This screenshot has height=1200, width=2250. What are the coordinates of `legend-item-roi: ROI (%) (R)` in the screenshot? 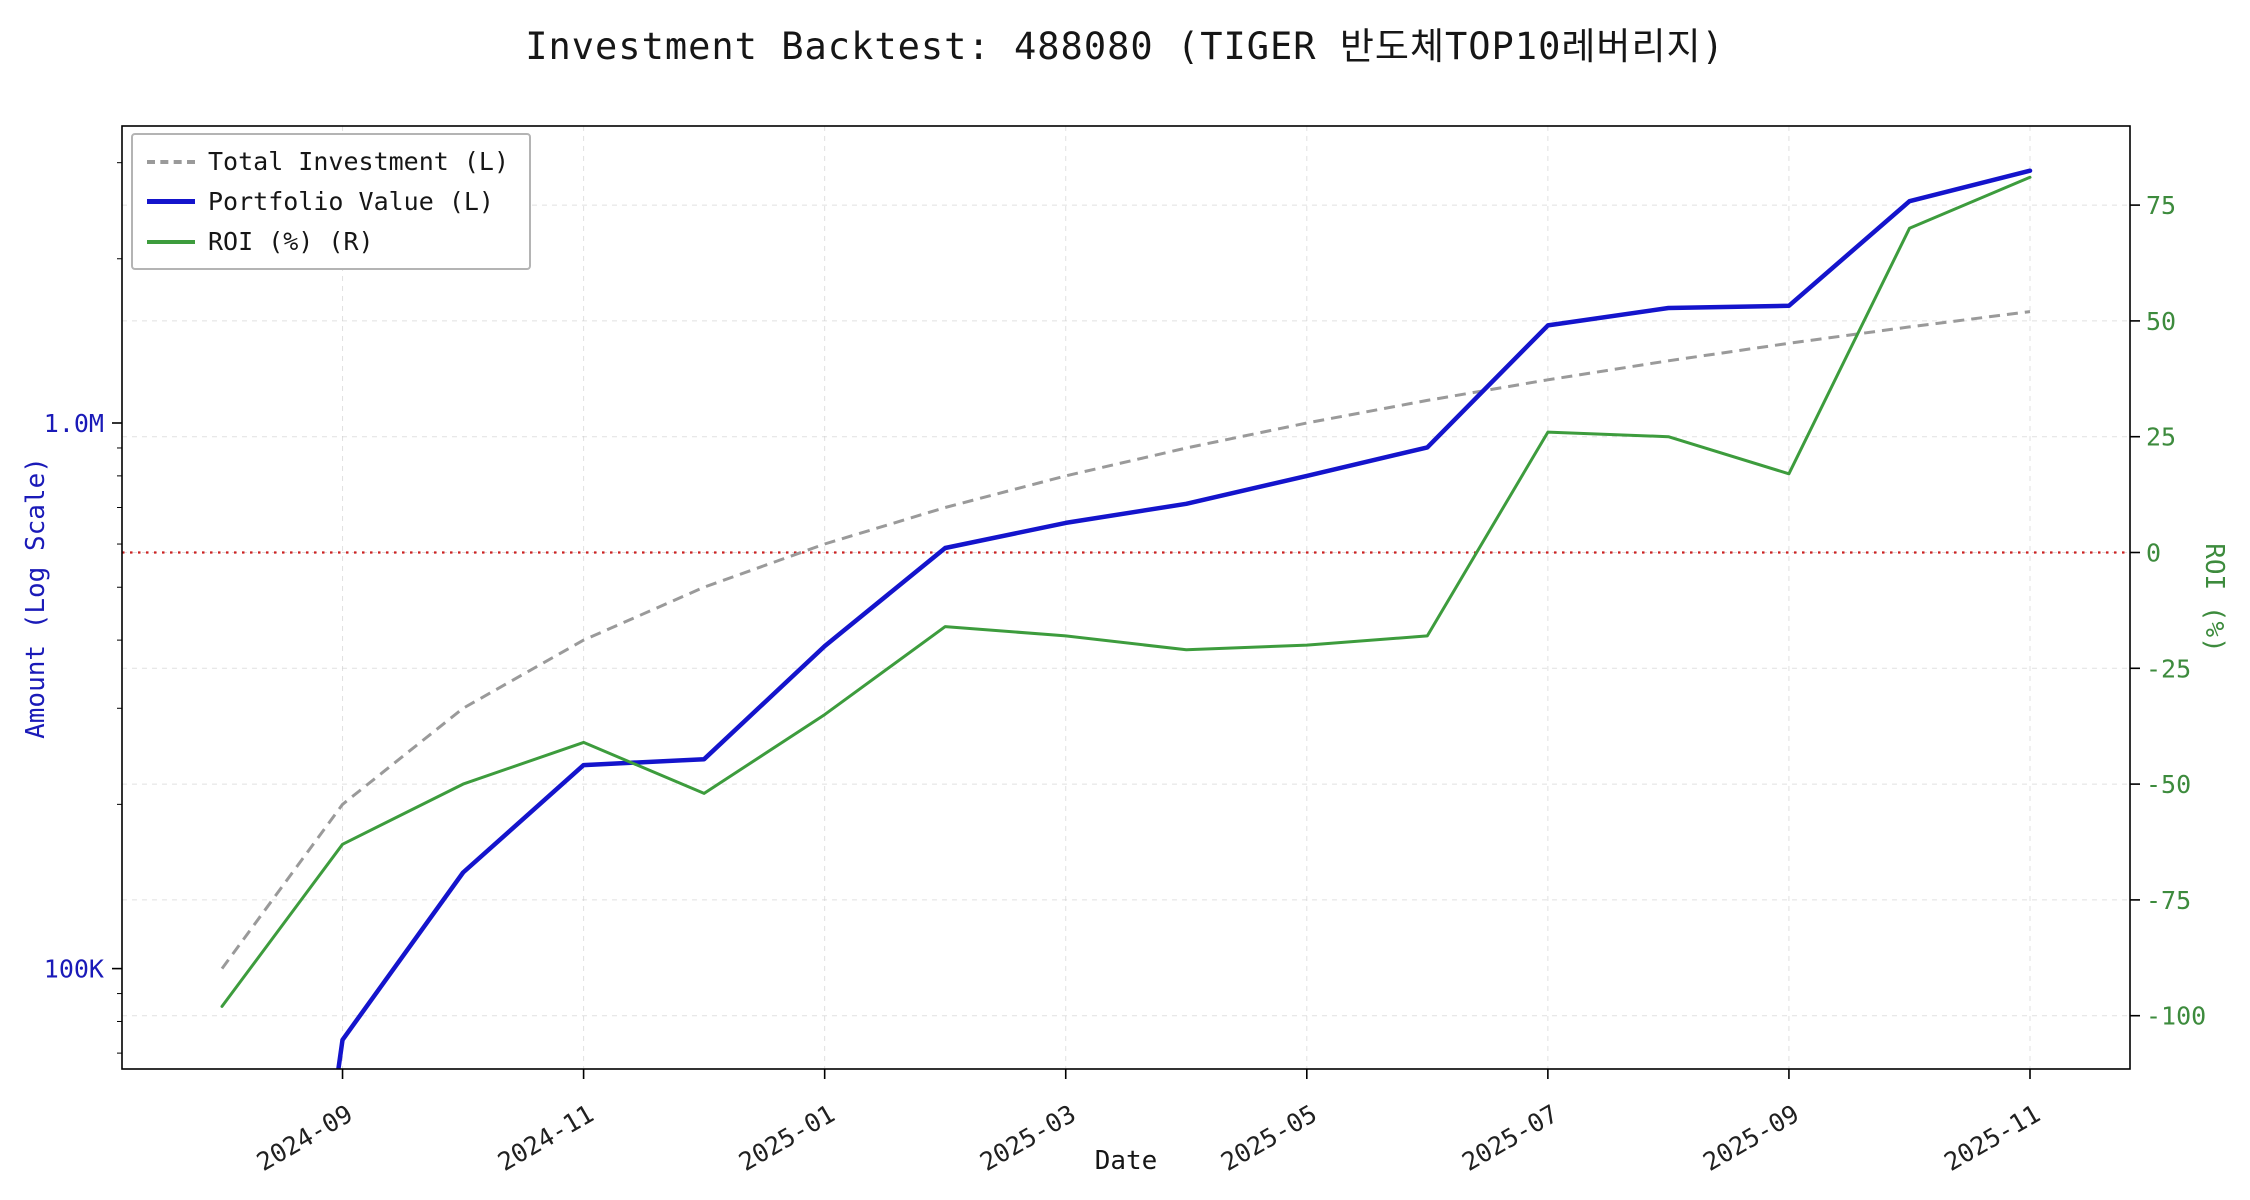 It's located at (328, 241).